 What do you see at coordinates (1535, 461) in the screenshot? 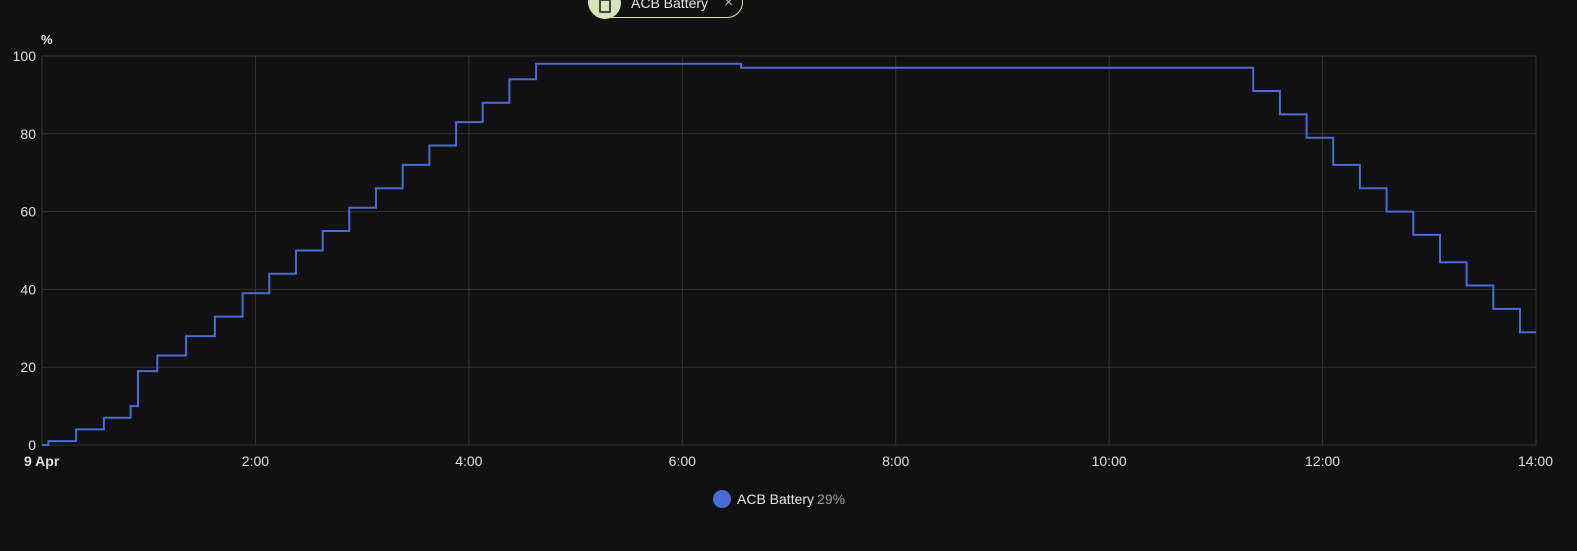
I see `x-tick-label: 14:00` at bounding box center [1535, 461].